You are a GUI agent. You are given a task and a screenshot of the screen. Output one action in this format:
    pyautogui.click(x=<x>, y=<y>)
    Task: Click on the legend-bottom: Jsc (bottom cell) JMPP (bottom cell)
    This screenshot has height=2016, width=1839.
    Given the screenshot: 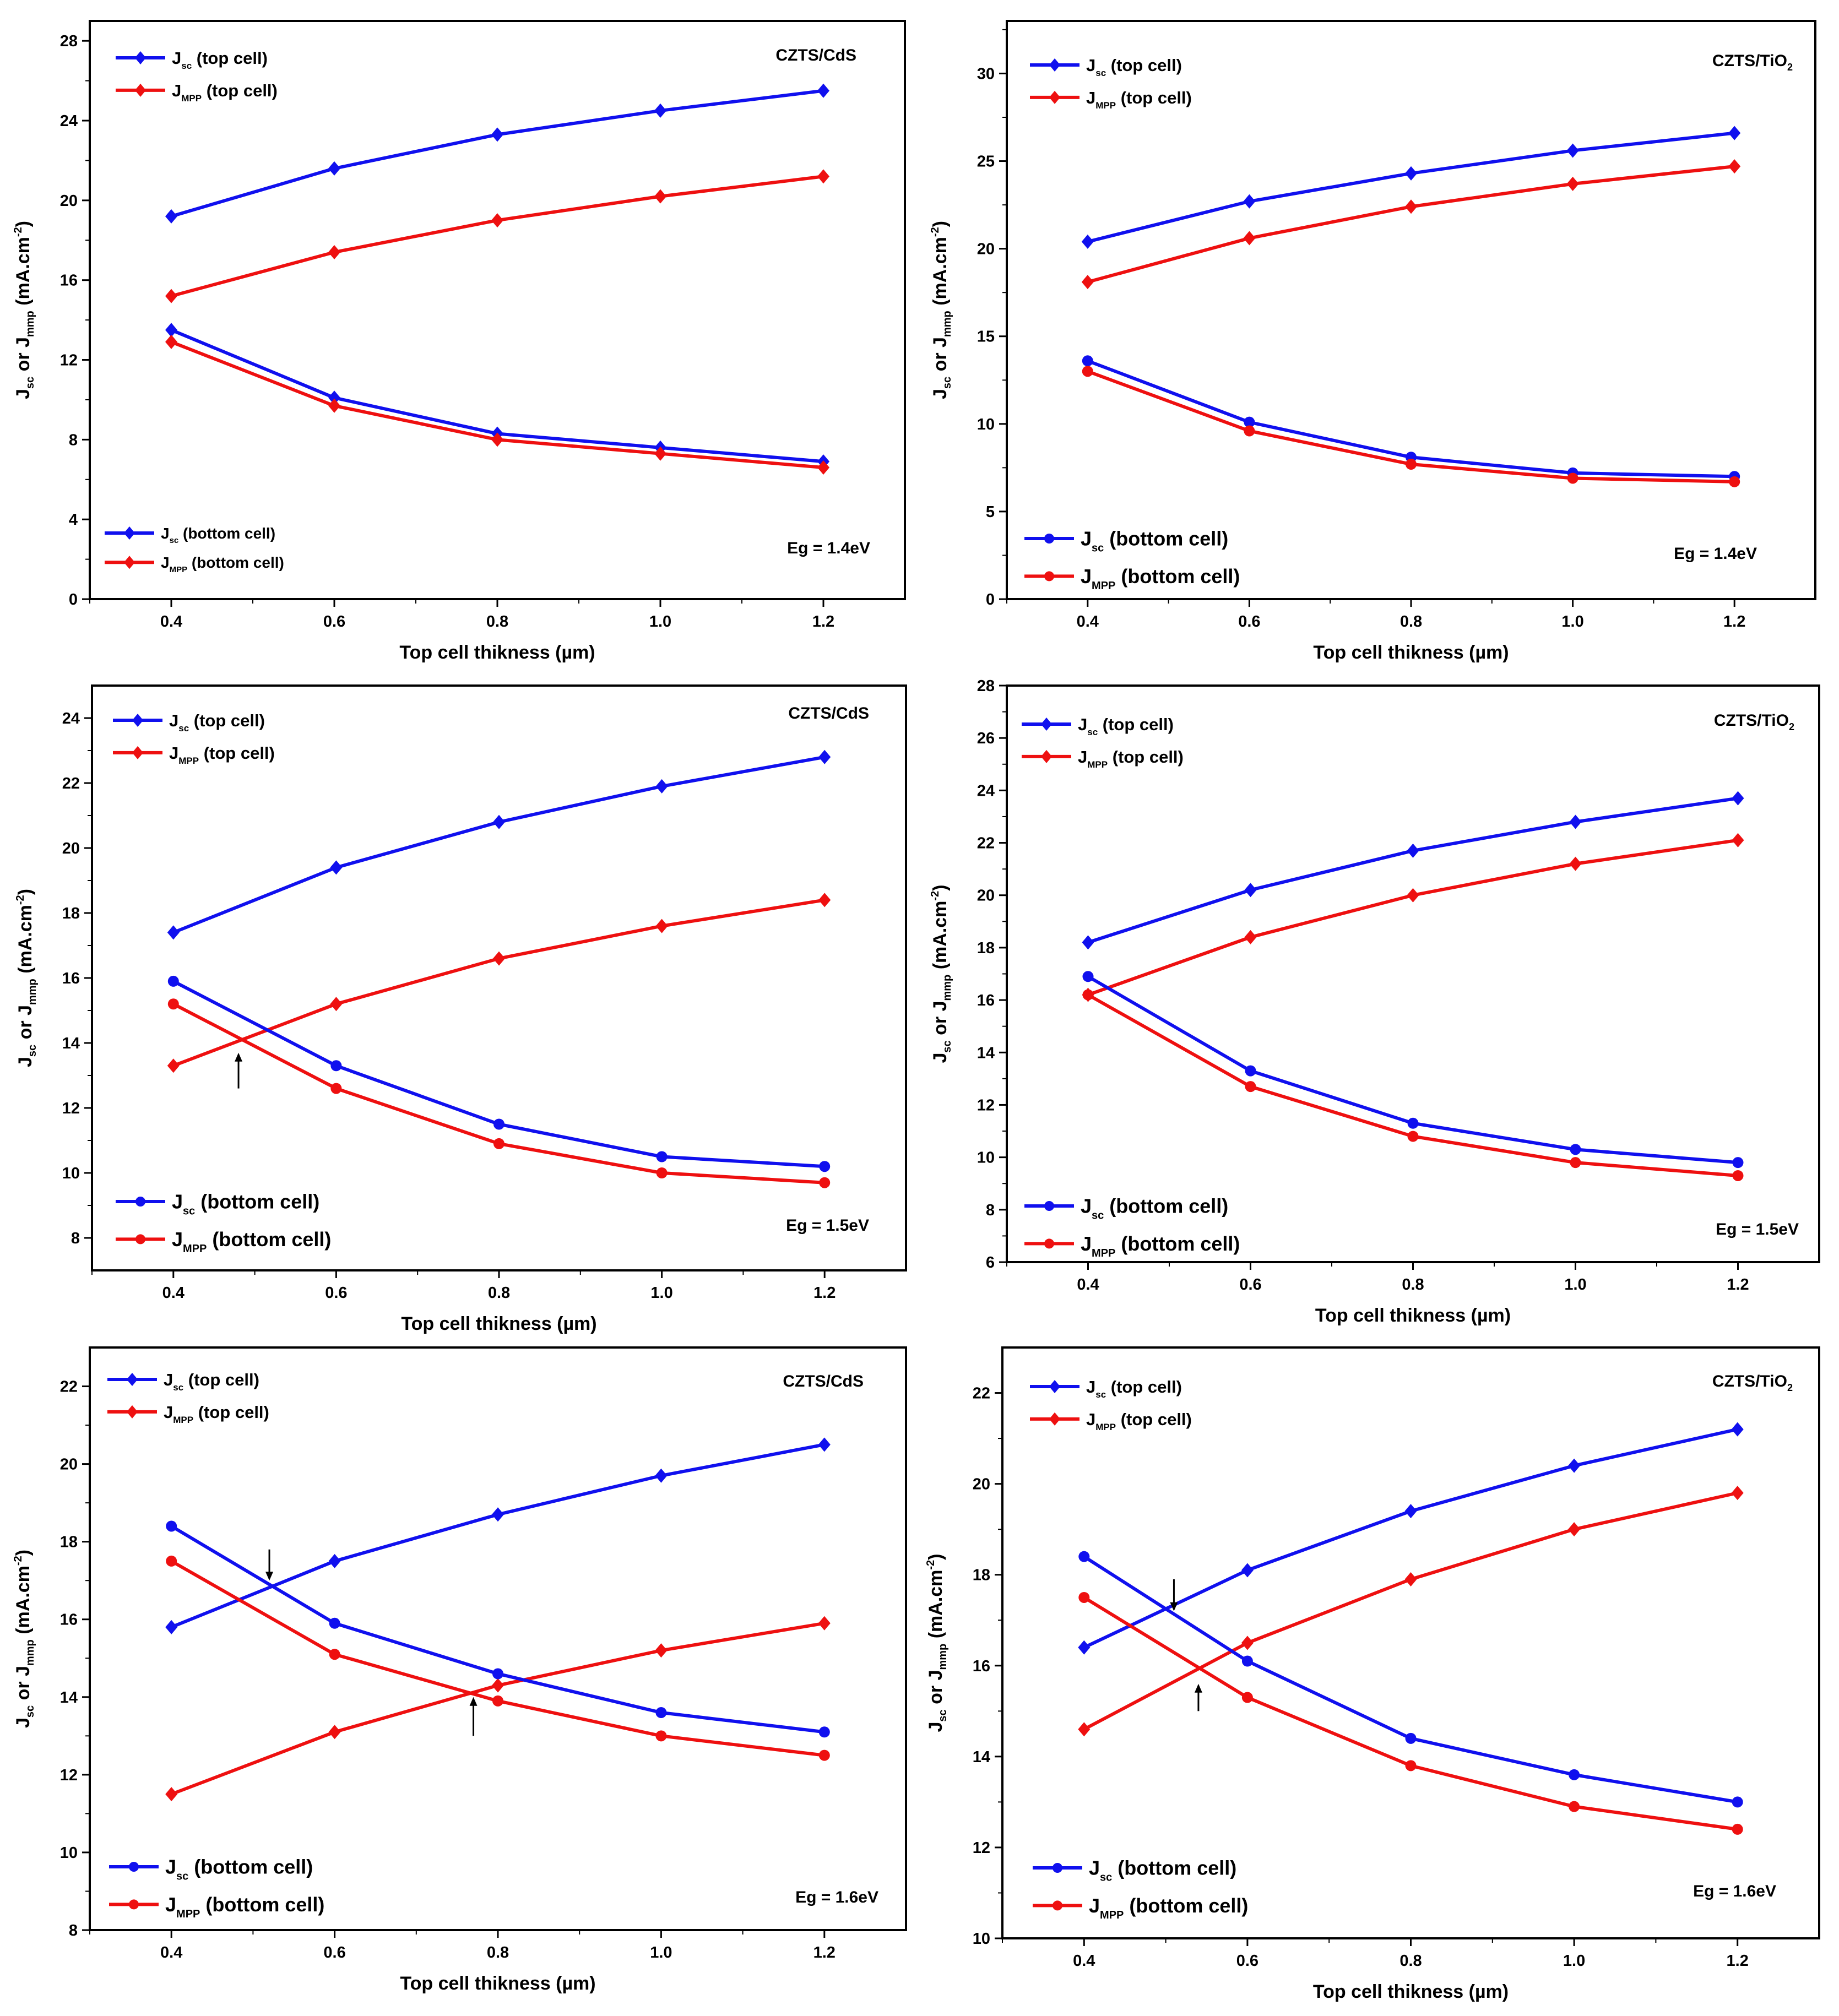 What is the action you would take?
    pyautogui.click(x=1132, y=560)
    